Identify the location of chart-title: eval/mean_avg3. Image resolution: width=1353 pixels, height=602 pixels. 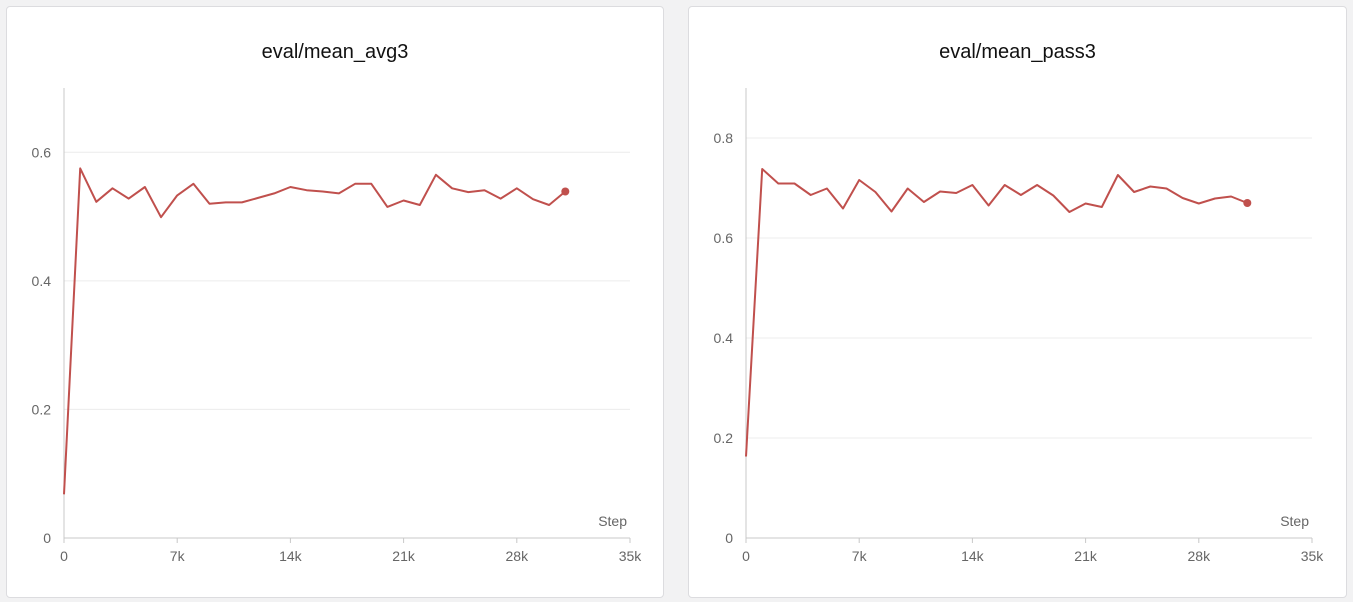
(335, 52).